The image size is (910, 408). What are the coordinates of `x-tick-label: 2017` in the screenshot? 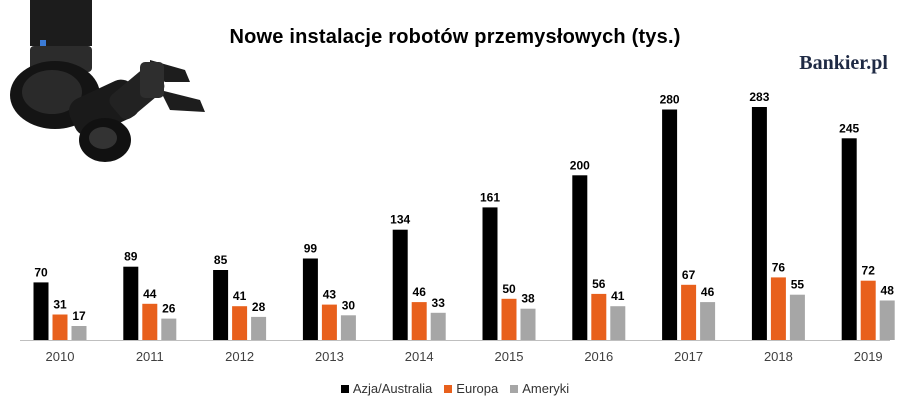 It's located at (688, 356).